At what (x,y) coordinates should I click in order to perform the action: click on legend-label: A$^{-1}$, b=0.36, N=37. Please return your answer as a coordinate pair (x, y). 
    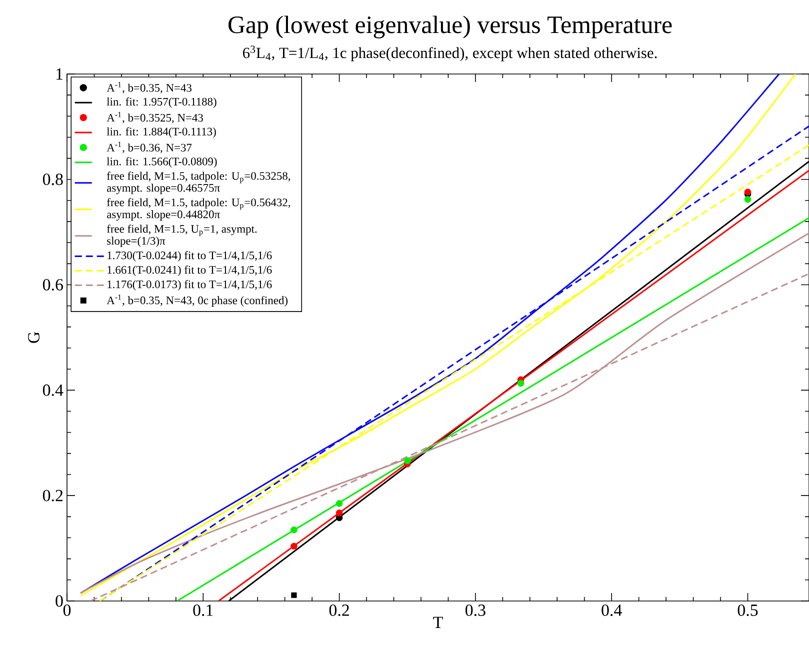
    Looking at the image, I should click on (149, 148).